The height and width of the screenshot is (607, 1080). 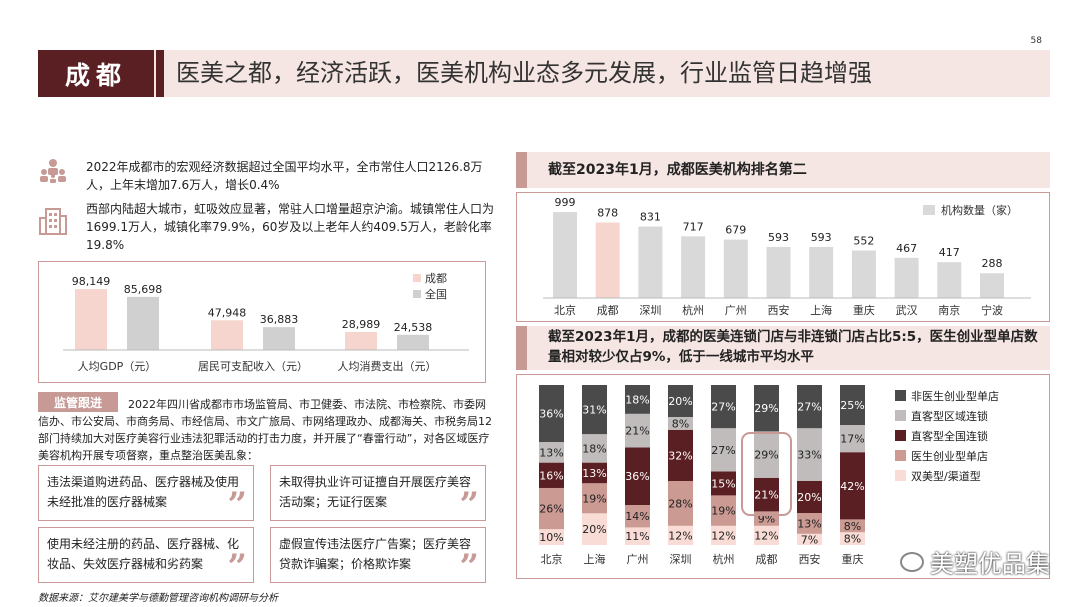 I want to click on ranking-chart-title: 截至2023年1月，成都医美机构排名第二, so click(x=677, y=170).